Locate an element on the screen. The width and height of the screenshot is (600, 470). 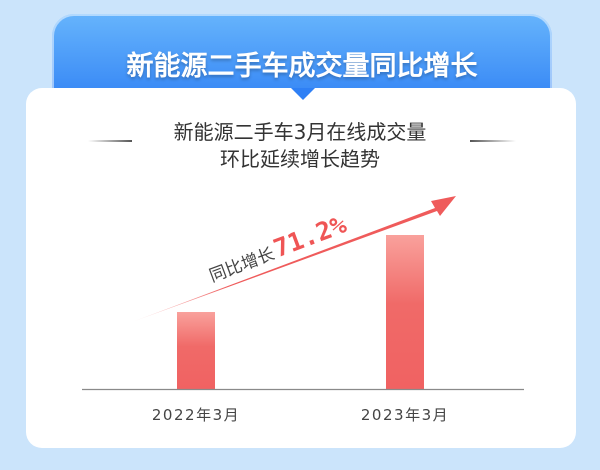
x-tick-label: 2023年3月 is located at coordinates (405, 415).